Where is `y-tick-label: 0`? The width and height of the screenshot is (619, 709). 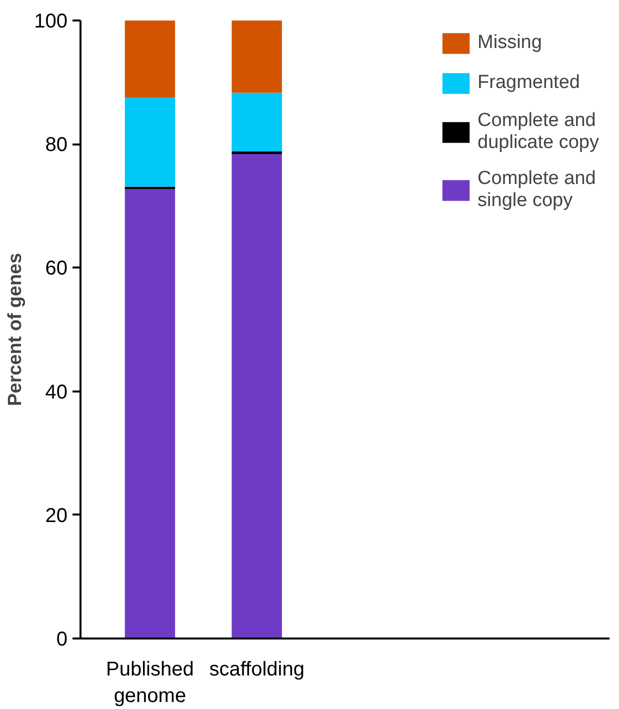
y-tick-label: 0 is located at coordinates (62, 639).